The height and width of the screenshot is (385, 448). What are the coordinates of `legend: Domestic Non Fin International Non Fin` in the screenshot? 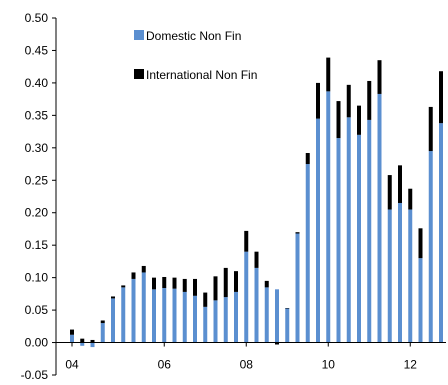 It's located at (195, 55).